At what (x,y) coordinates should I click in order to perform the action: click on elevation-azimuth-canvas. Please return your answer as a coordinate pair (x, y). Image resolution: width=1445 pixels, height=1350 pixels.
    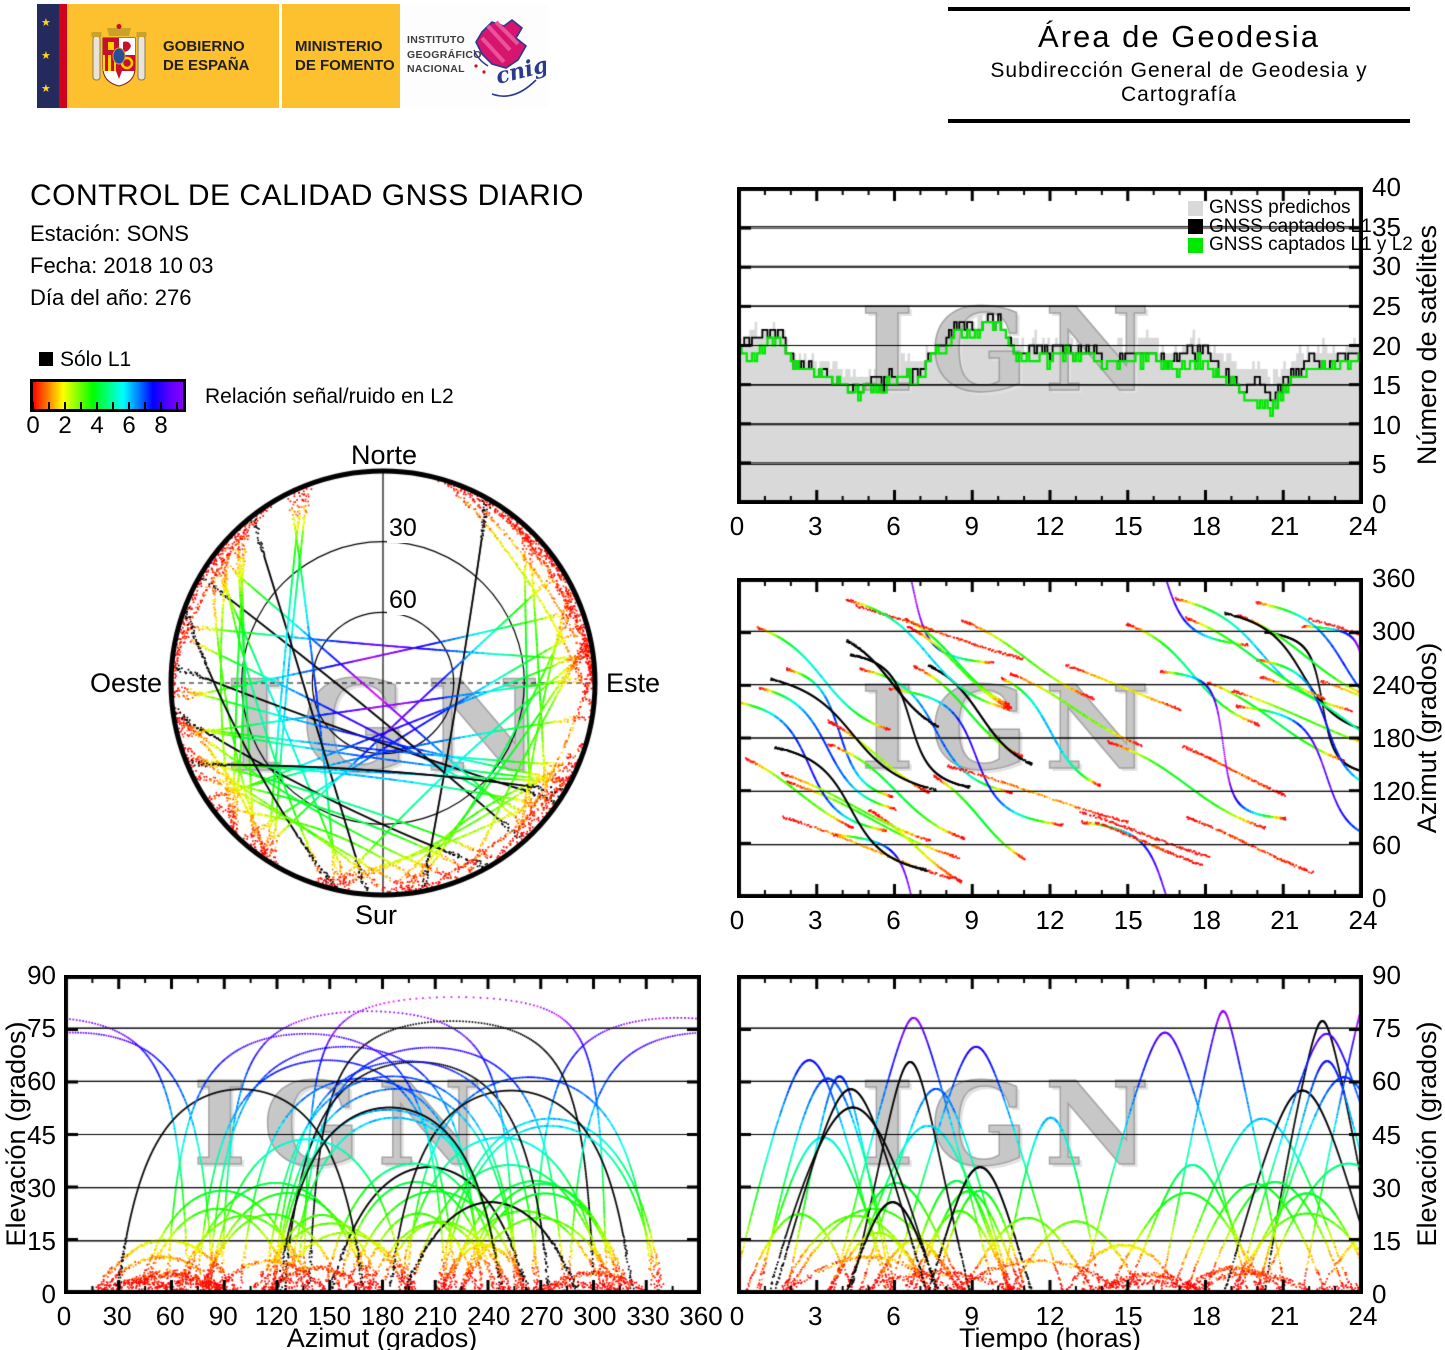
    Looking at the image, I should click on (382, 1134).